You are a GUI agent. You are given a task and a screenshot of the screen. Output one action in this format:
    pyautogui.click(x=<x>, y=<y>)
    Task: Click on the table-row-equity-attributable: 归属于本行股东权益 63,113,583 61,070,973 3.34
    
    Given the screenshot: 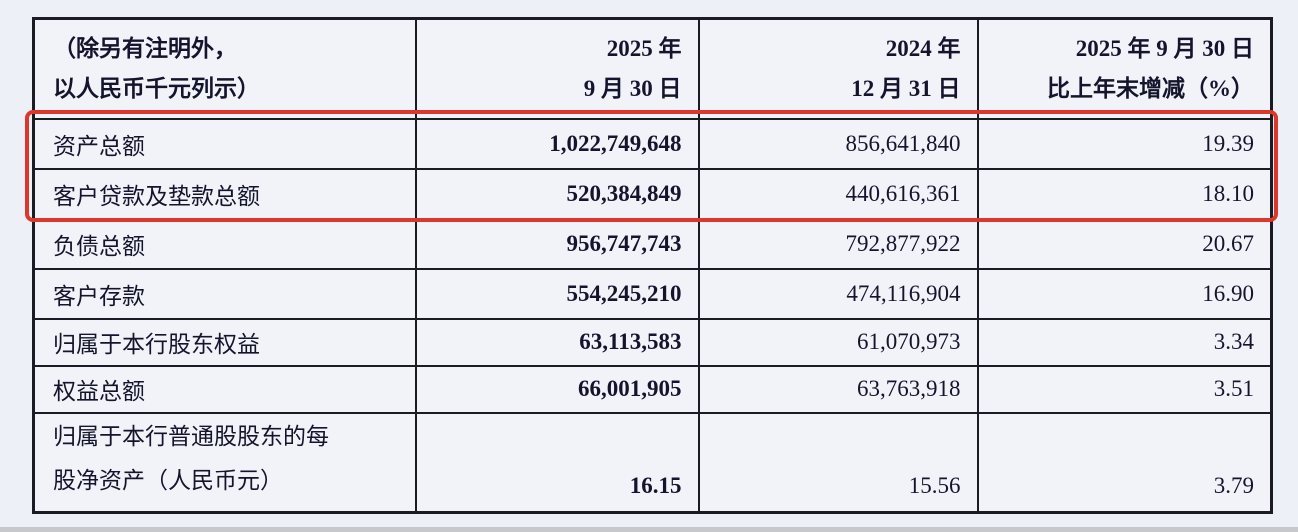 What is the action you would take?
    pyautogui.click(x=652, y=342)
    